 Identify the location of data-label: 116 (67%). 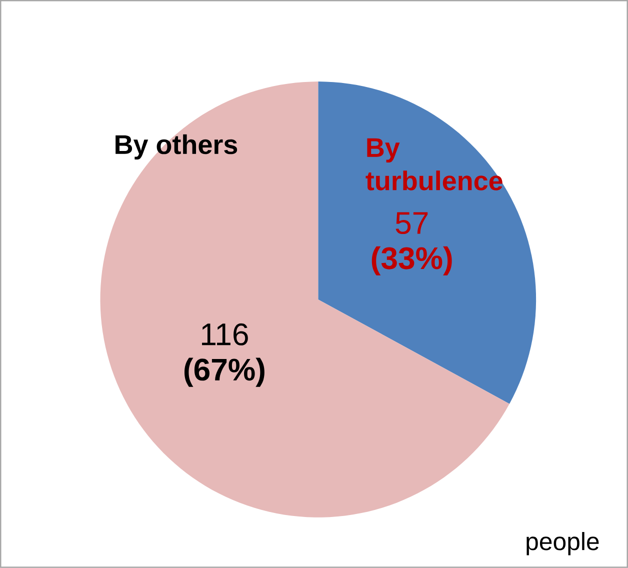
(224, 355).